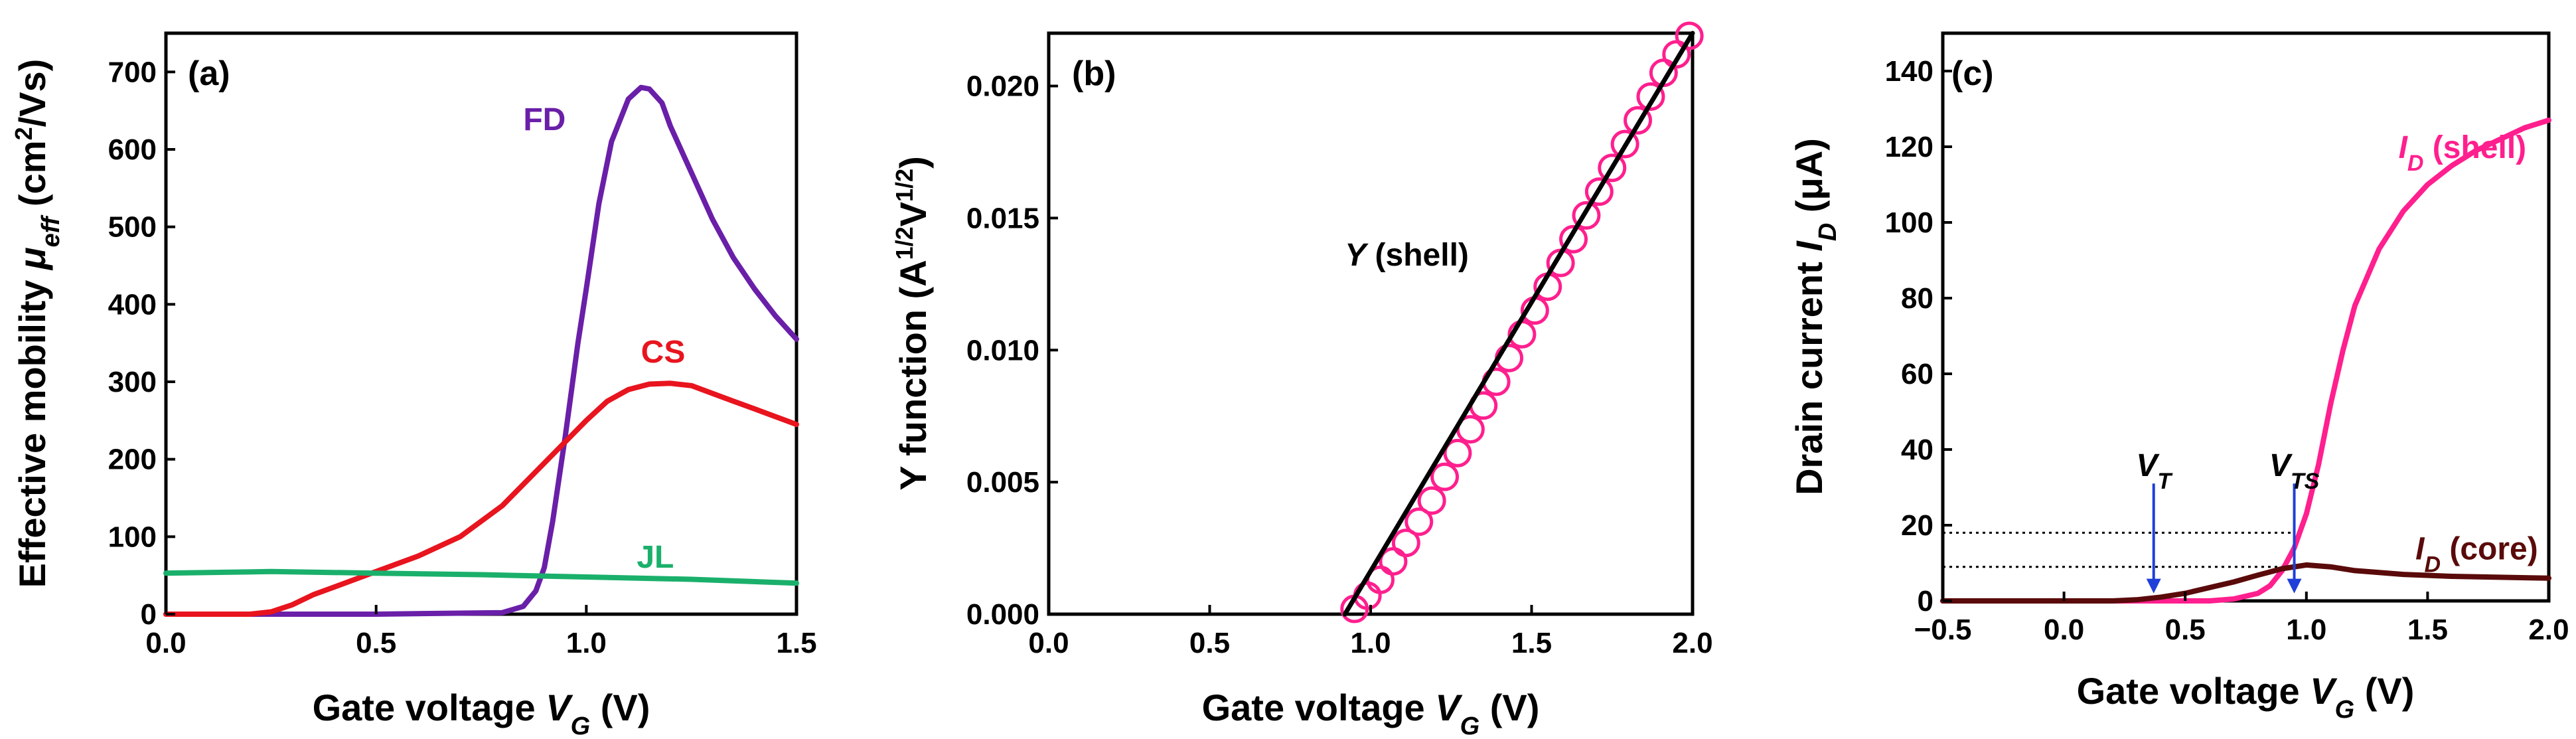 The image size is (2576, 739). What do you see at coordinates (545, 119) in the screenshot?
I see `series-label: FD` at bounding box center [545, 119].